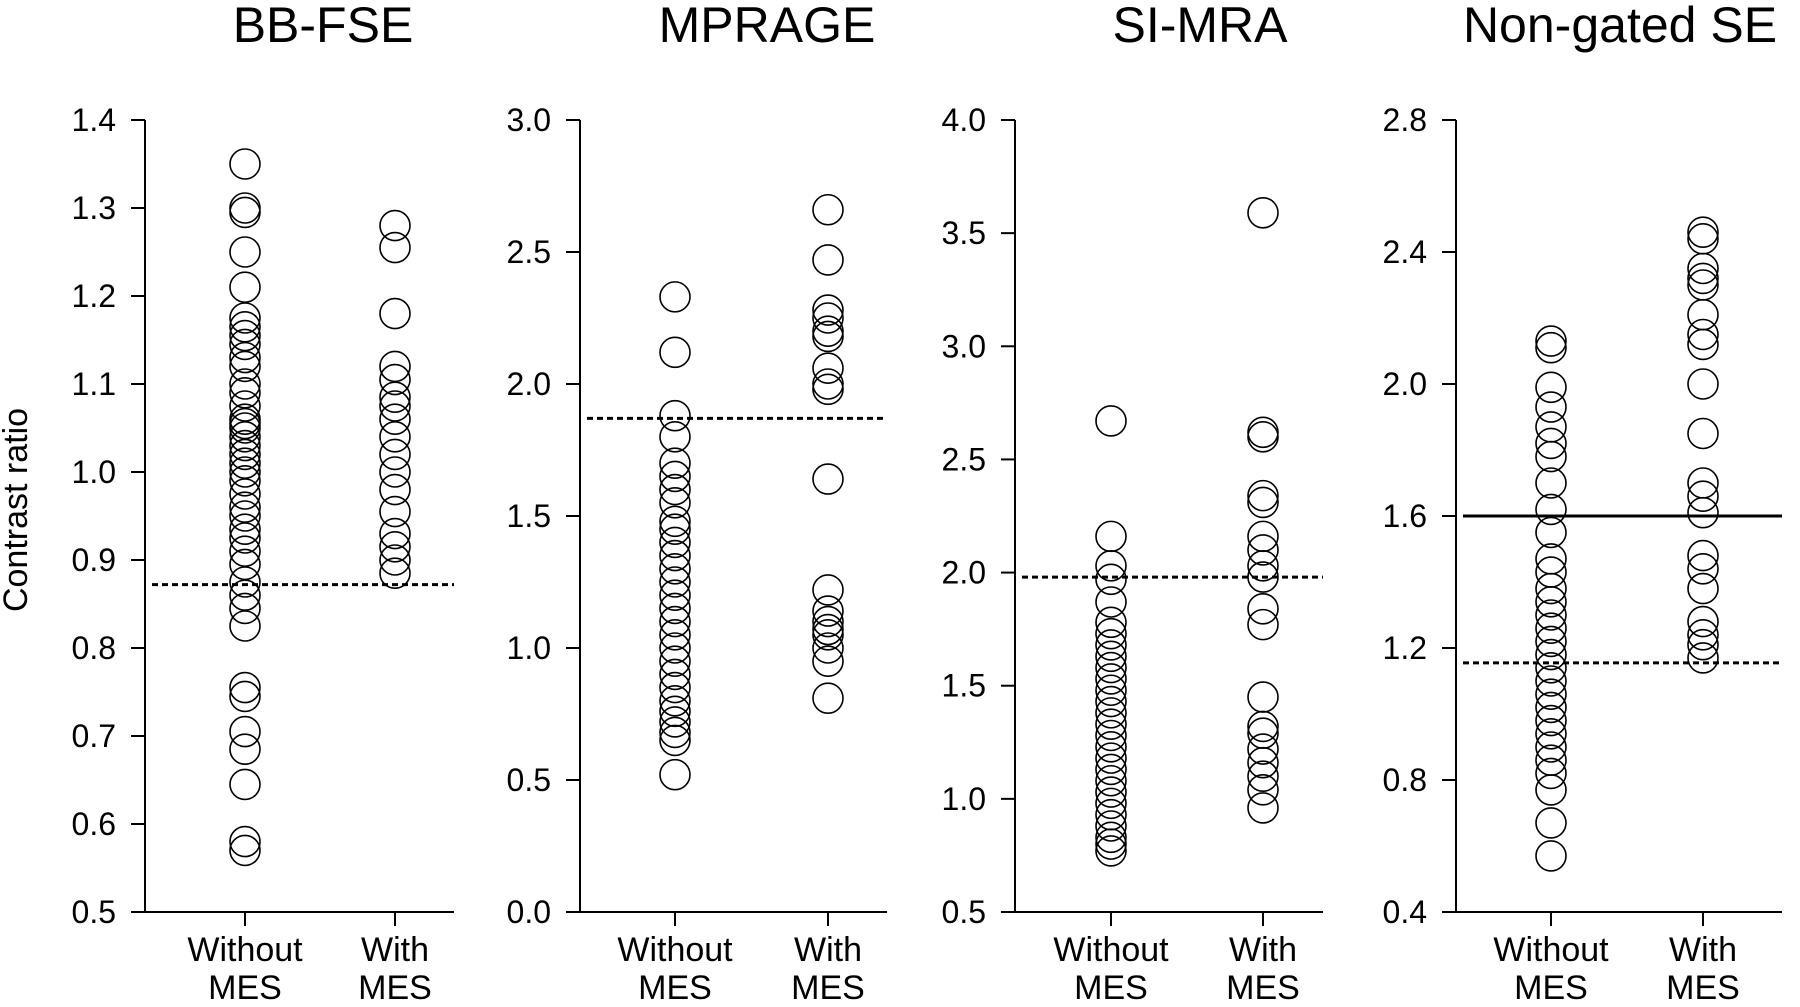 This screenshot has height=1007, width=1800. Describe the element at coordinates (94, 120) in the screenshot. I see `y-tick-label: 1.4` at that location.